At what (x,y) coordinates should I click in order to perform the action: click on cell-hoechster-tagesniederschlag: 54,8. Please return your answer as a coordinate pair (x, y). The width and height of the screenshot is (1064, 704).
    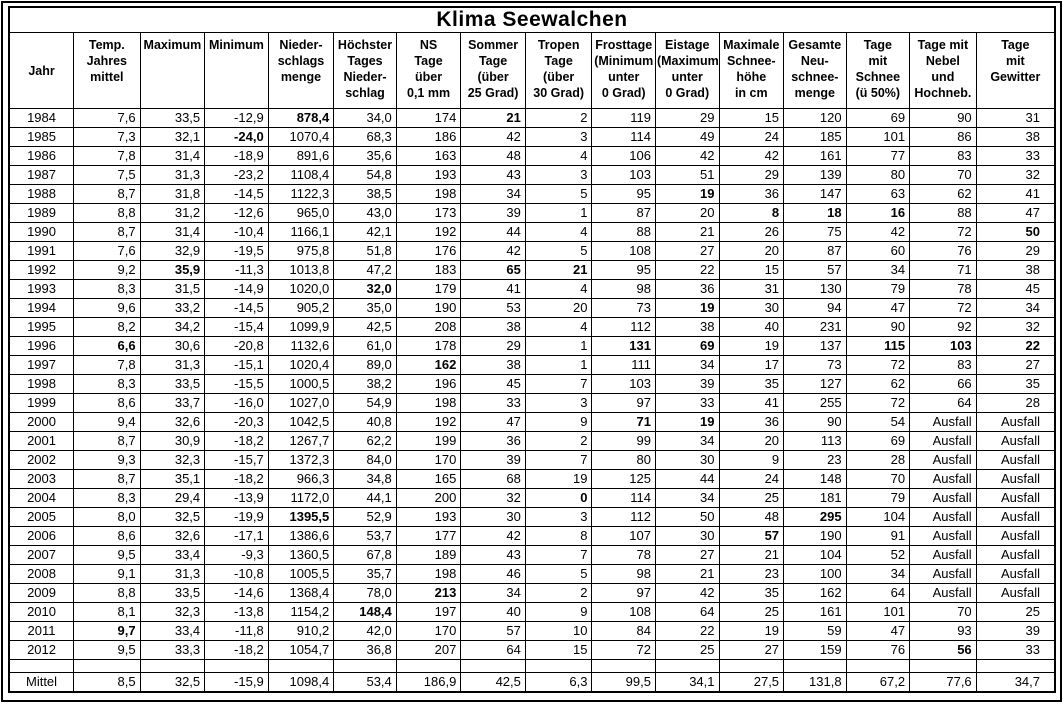
    Looking at the image, I should click on (365, 175).